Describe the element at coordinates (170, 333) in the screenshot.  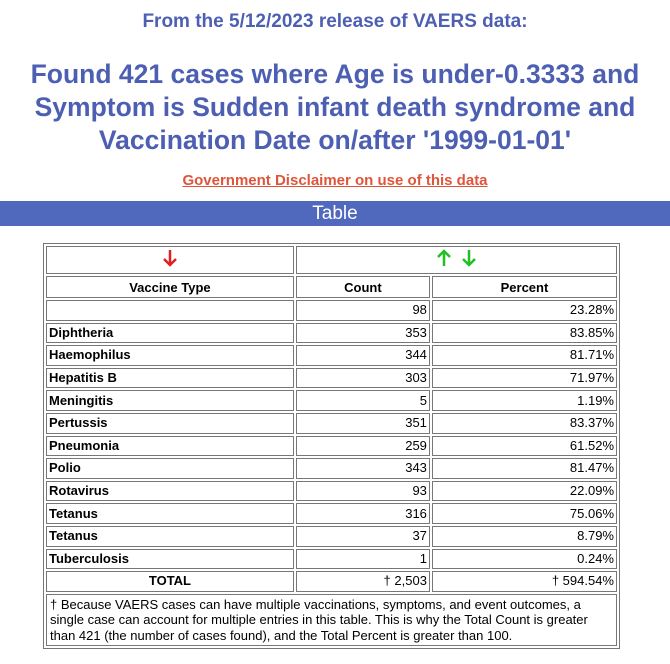
I see `vaccine-cell: Diphtheria` at that location.